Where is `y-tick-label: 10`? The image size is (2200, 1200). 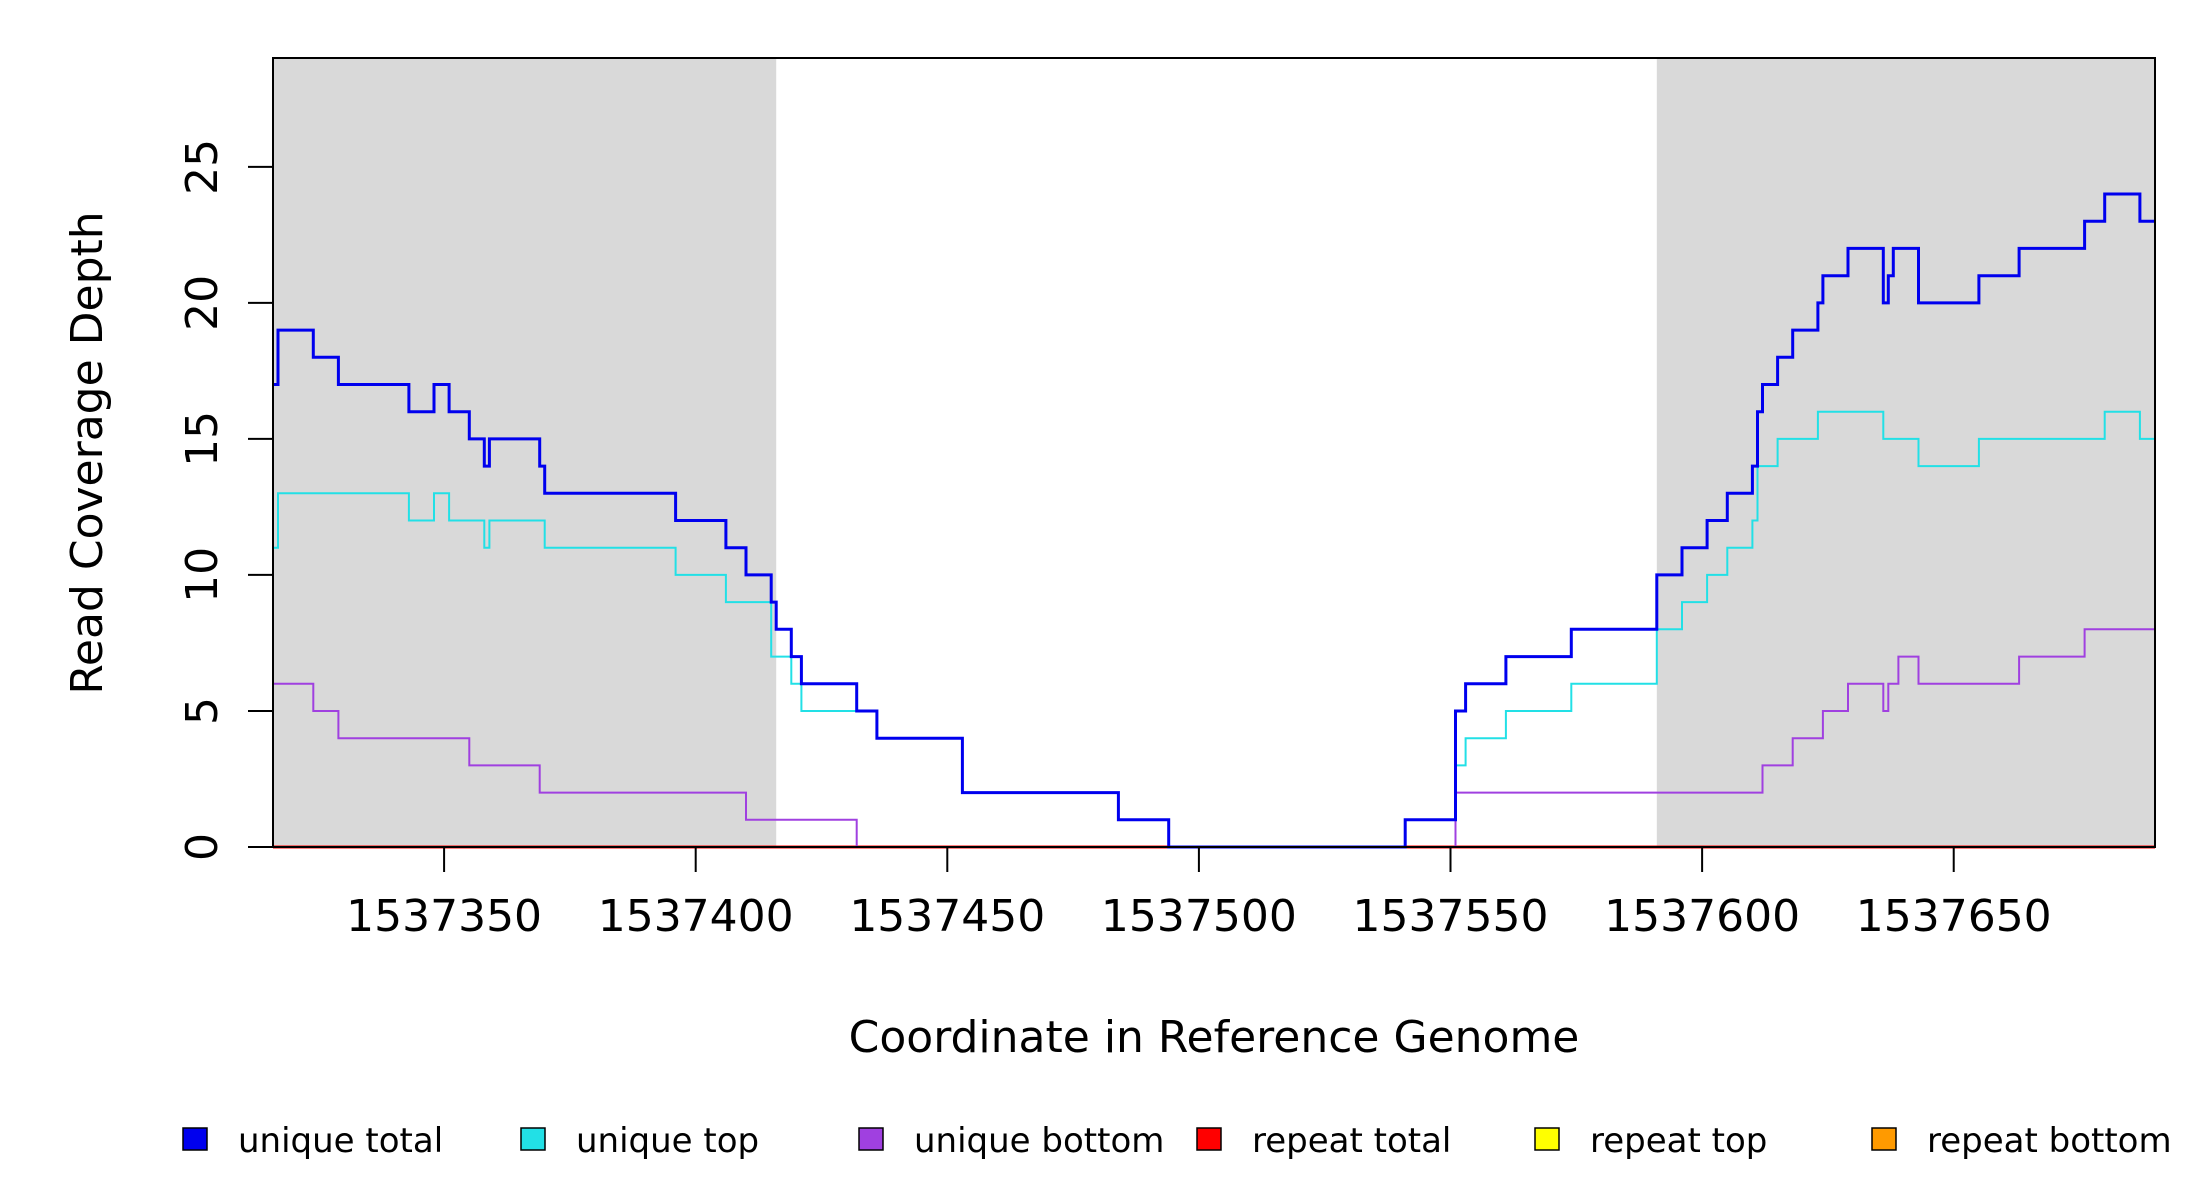
y-tick-label: 10 is located at coordinates (202, 575).